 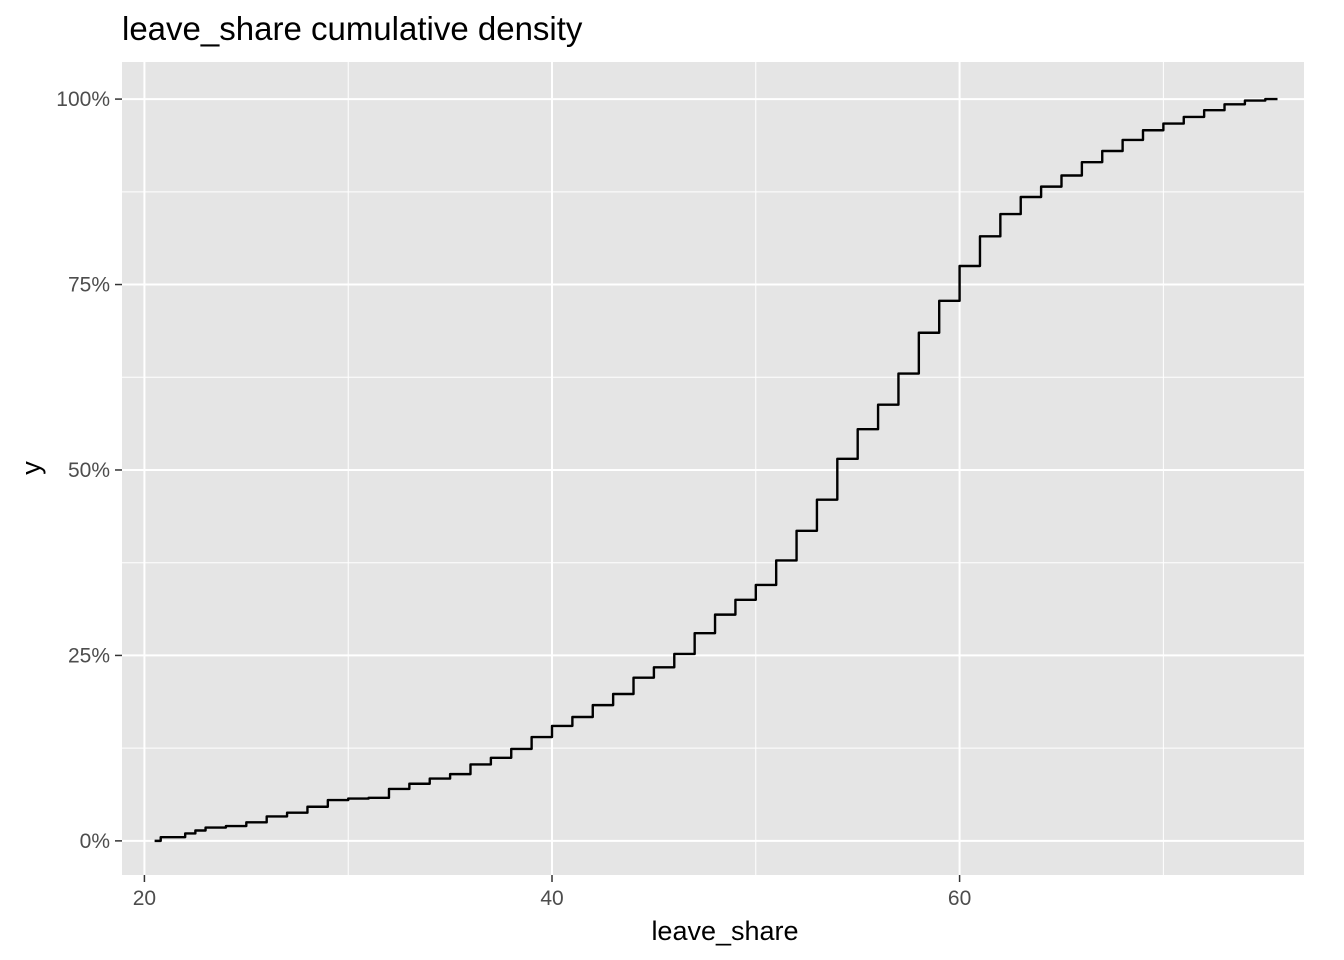 I want to click on y-tick-label-1: 25%, so click(x=89, y=655).